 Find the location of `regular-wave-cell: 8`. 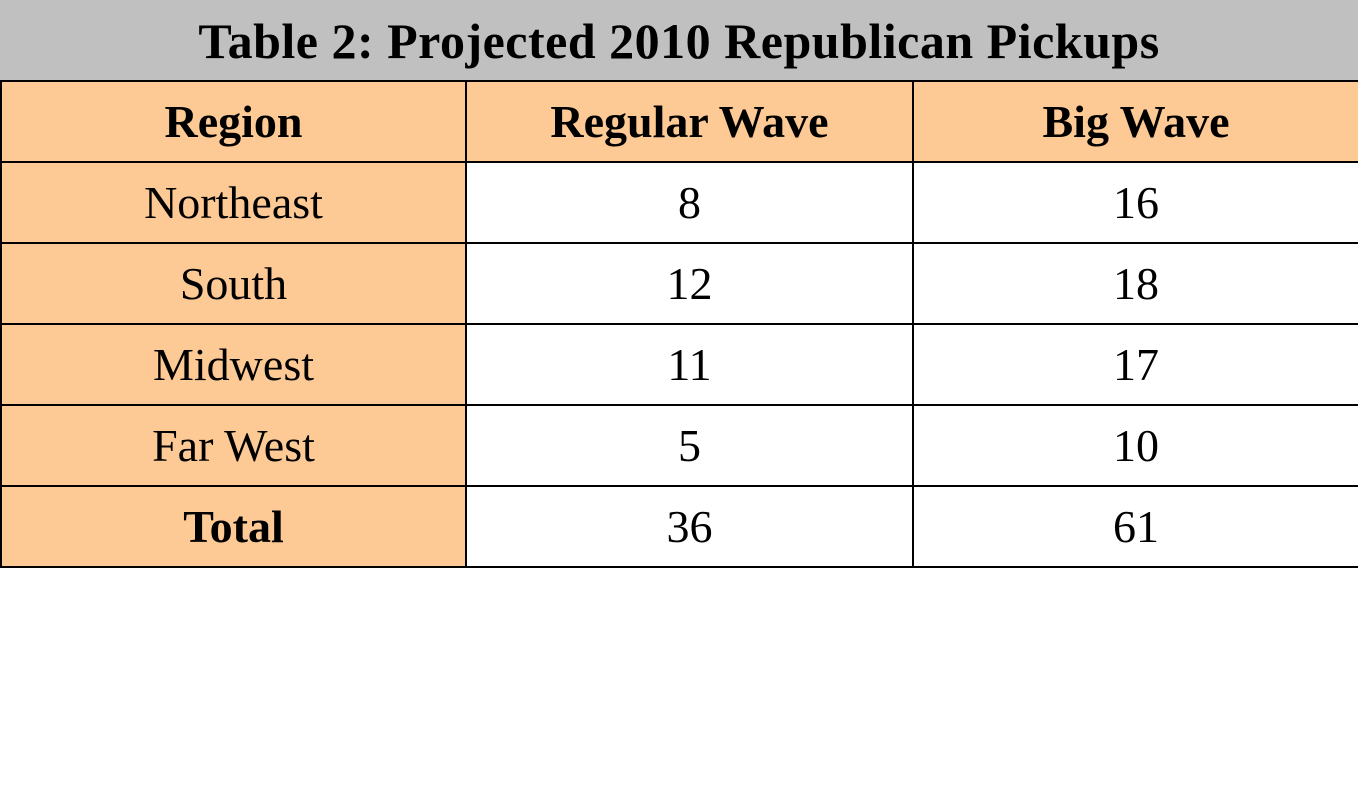

regular-wave-cell: 8 is located at coordinates (689, 202).